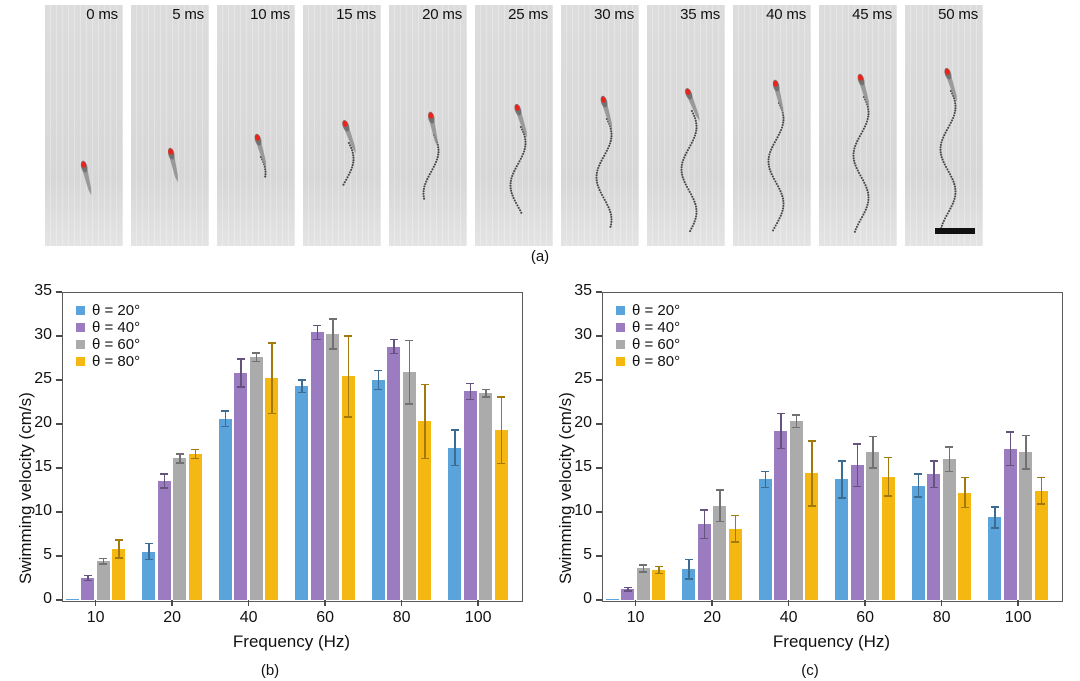 The image size is (1080, 681). What do you see at coordinates (614, 14) in the screenshot?
I see `frame-time-label: 30 ms` at bounding box center [614, 14].